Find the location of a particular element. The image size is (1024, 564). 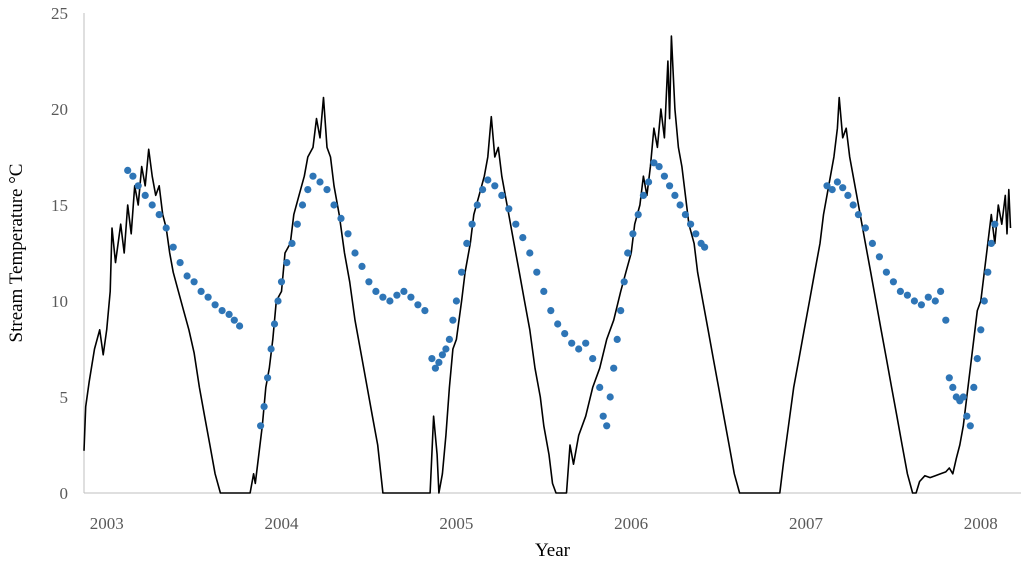

x-tick-label: 2003 is located at coordinates (107, 523).